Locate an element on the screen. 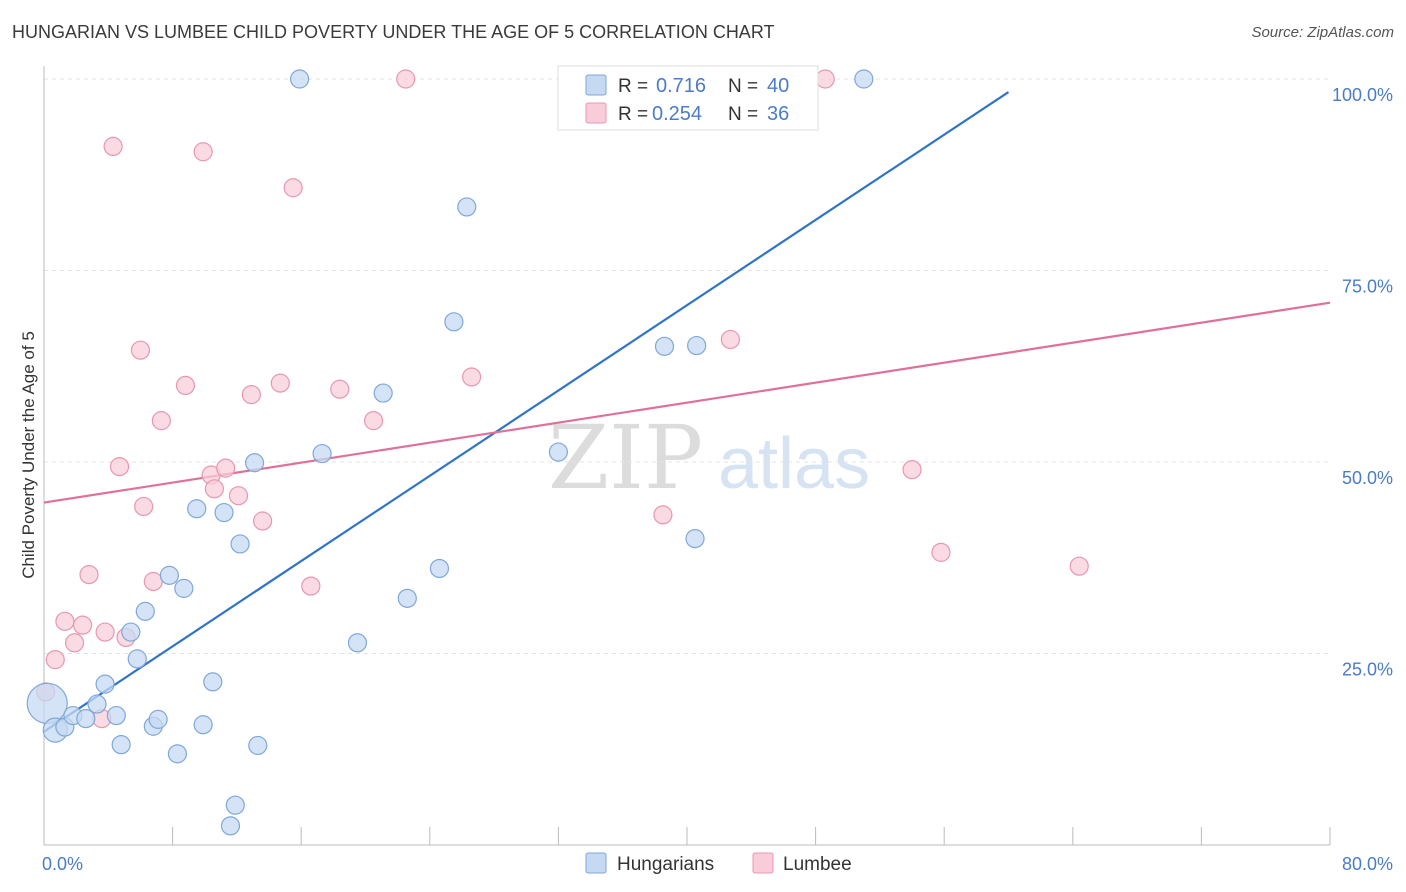 The width and height of the screenshot is (1406, 892). legend-swatch-hungarians is located at coordinates (596, 863).